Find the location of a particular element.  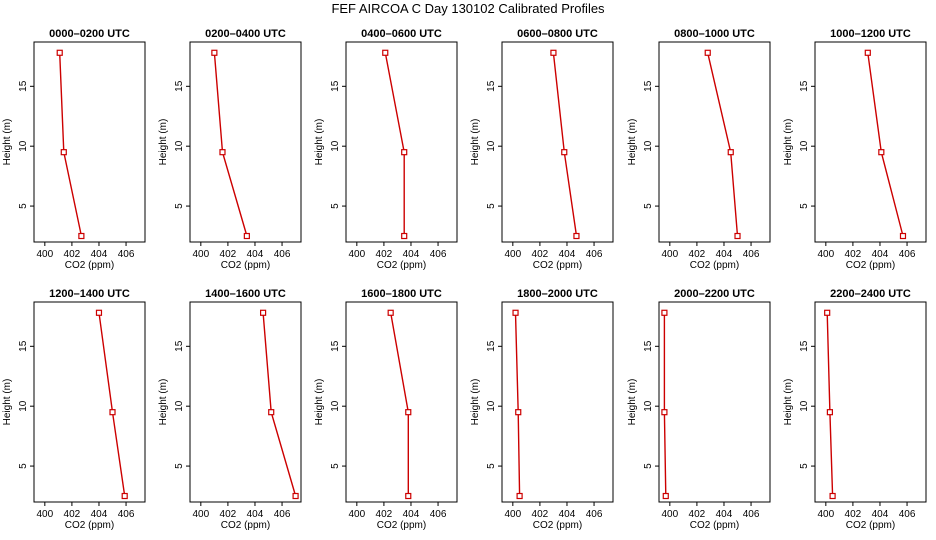

panel-title: 0200–0400 UTC is located at coordinates (245, 34).